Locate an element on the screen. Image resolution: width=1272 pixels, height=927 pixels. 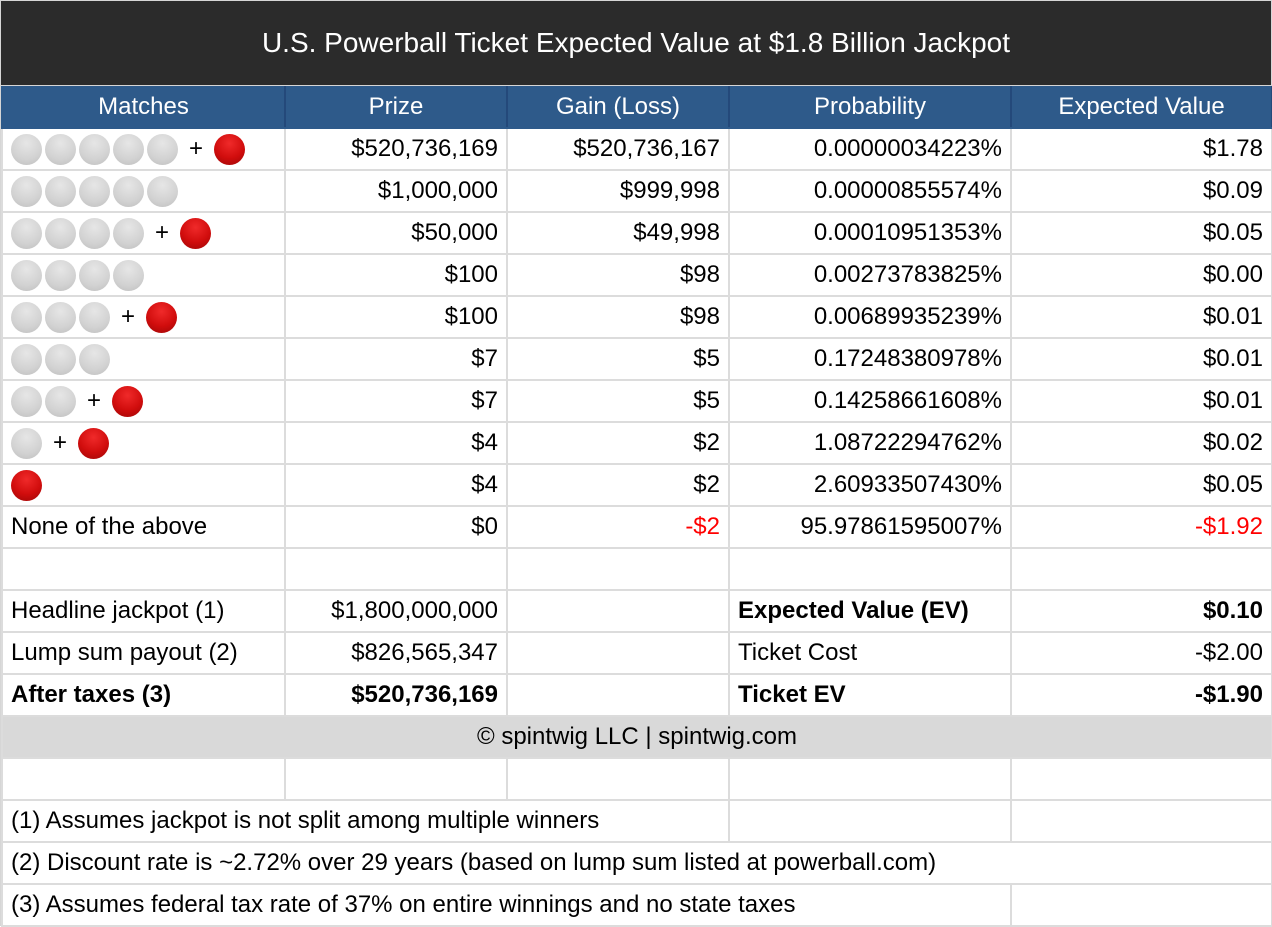
copyright-text: © spintwig LLC | spintwig.com is located at coordinates (636, 737).